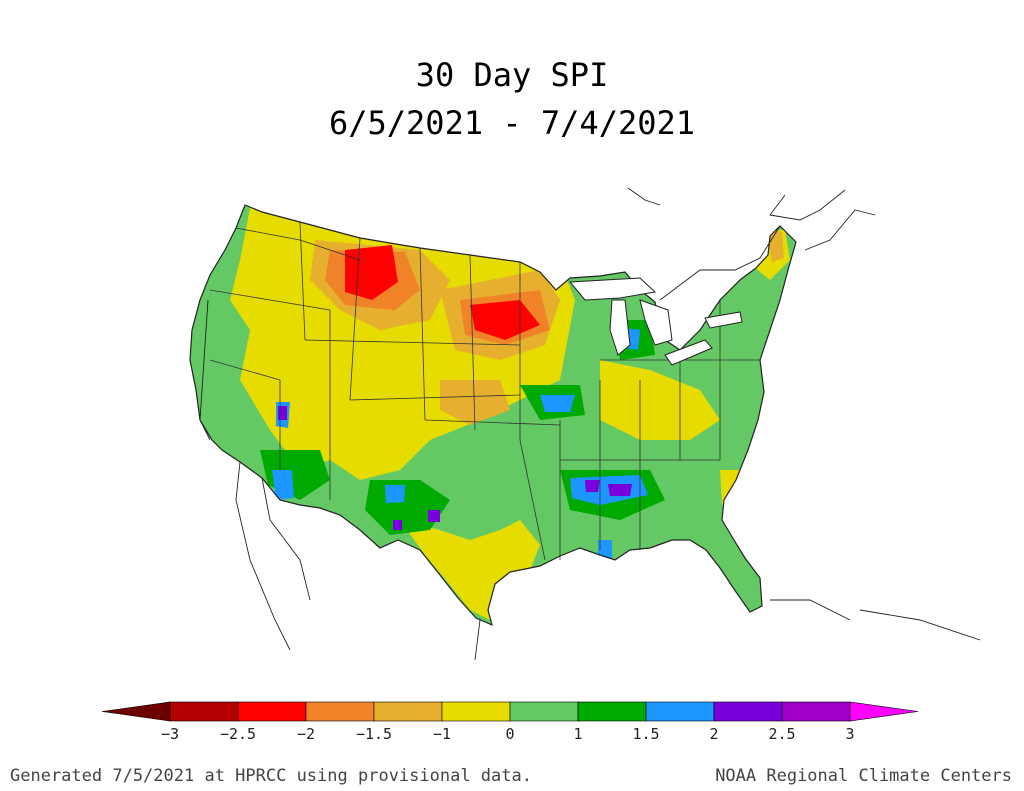  What do you see at coordinates (688, 352) in the screenshot?
I see `lake-erie` at bounding box center [688, 352].